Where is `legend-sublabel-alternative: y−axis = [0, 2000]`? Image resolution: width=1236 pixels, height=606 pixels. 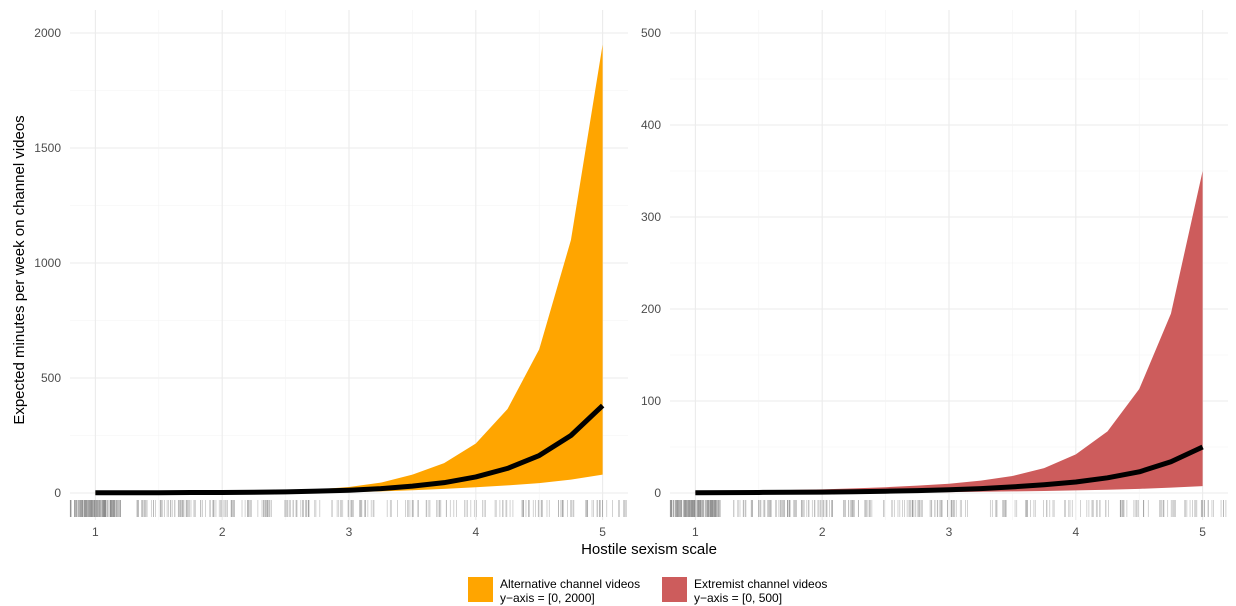 legend-sublabel-alternative: y−axis = [0, 2000] is located at coordinates (547, 598).